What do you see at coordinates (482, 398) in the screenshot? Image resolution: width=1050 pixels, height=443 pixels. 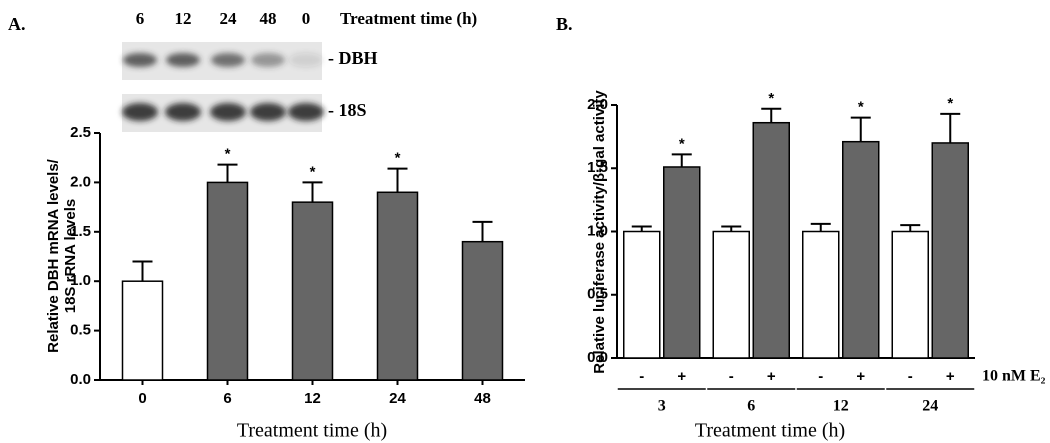 I see `x-tick-label: 48` at bounding box center [482, 398].